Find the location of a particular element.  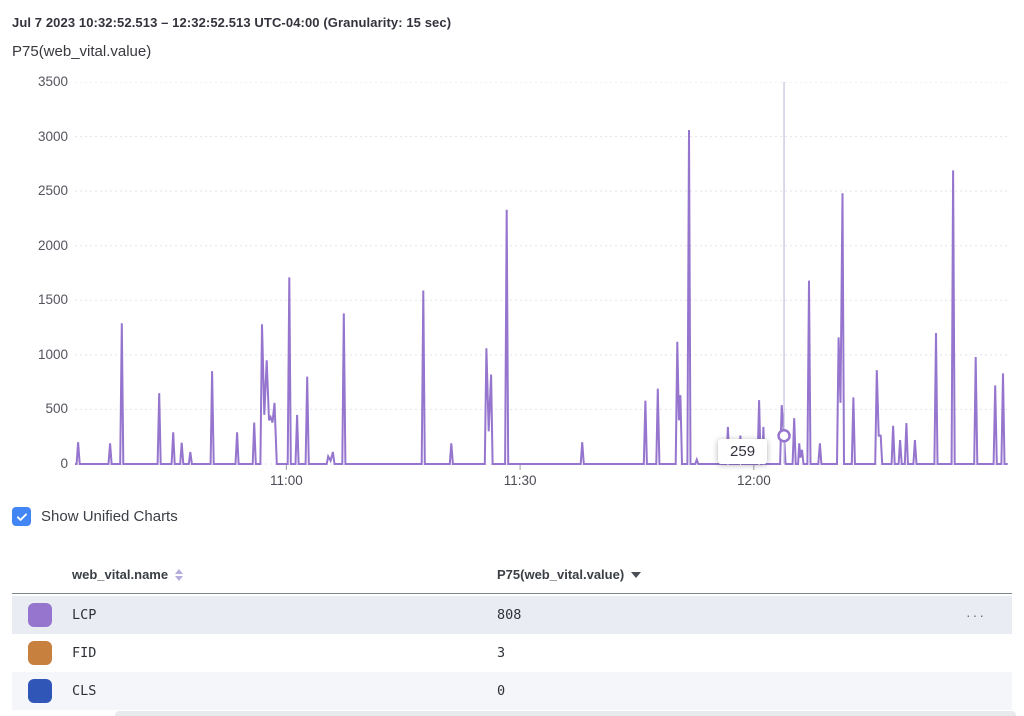

sort-desc-icon is located at coordinates (636, 575).